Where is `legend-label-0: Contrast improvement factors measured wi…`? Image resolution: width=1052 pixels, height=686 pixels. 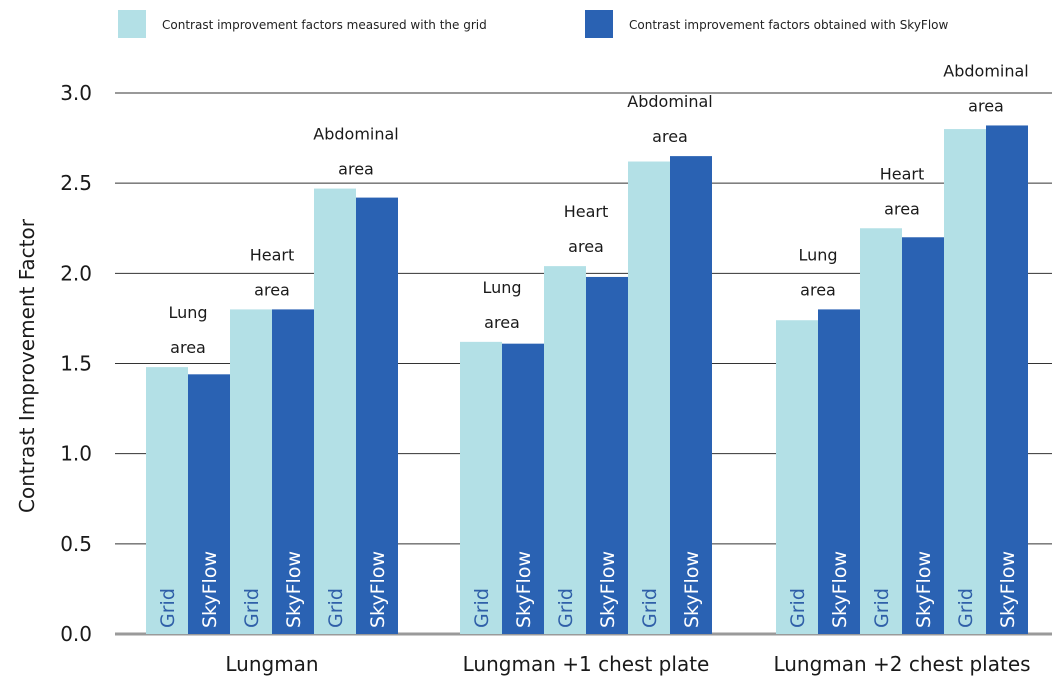 legend-label-0: Contrast improvement factors measured wi… is located at coordinates (324, 25).